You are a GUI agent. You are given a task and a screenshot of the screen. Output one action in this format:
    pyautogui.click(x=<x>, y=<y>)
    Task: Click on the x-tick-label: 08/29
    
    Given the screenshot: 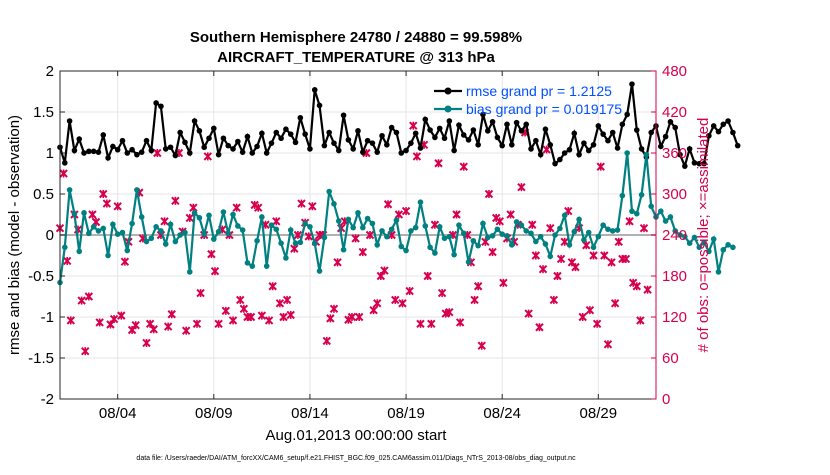 What is the action you would take?
    pyautogui.click(x=599, y=413)
    